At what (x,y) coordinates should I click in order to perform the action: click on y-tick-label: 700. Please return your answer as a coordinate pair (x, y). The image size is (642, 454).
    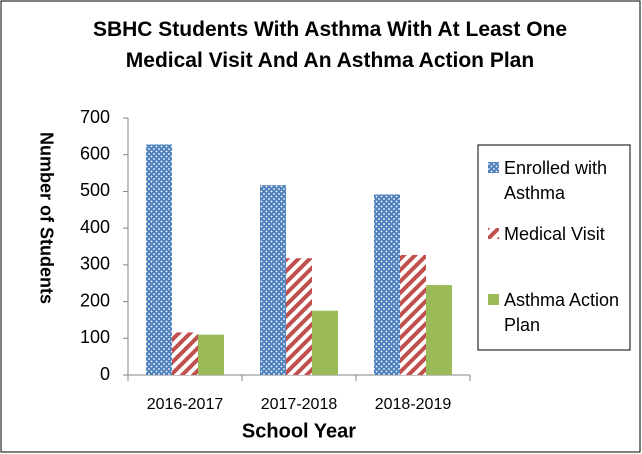
    Looking at the image, I should click on (95, 117).